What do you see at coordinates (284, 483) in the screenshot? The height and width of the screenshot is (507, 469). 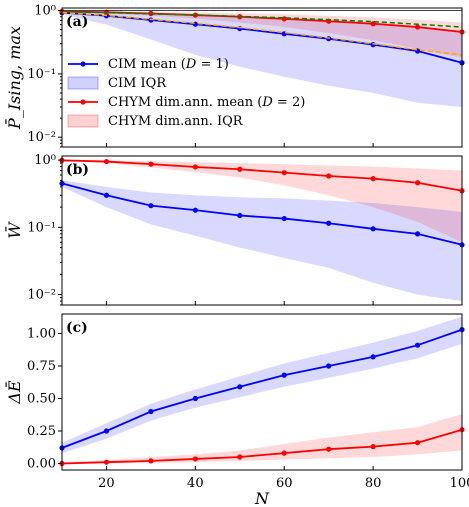 I see `x-tick-label: 60` at bounding box center [284, 483].